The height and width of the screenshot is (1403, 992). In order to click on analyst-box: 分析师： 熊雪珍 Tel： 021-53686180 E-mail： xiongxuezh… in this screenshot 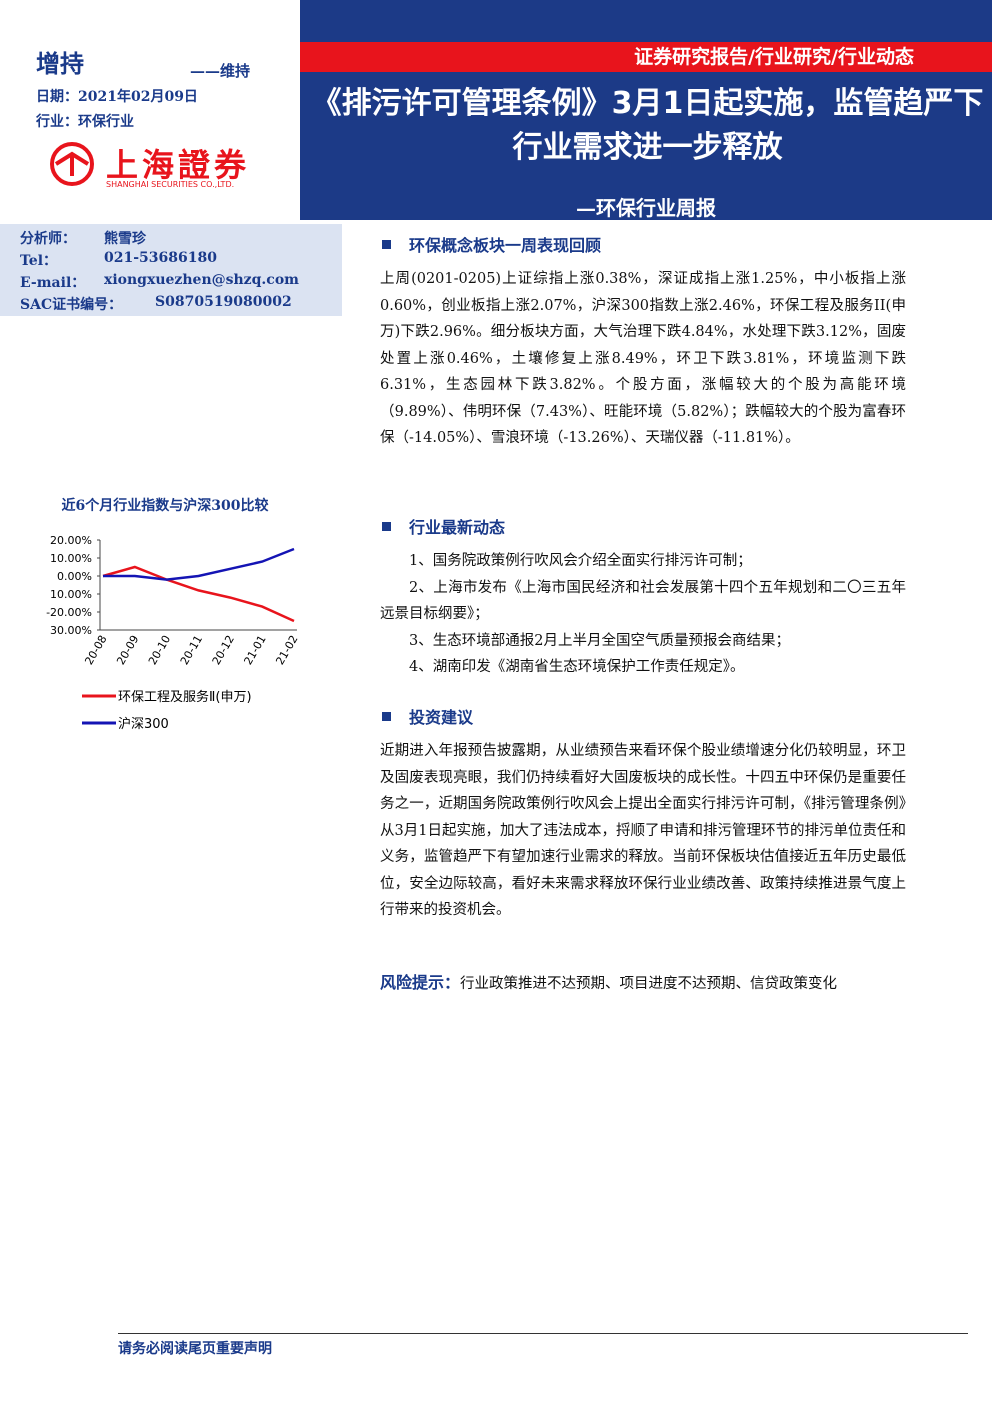, I will do `click(171, 270)`.